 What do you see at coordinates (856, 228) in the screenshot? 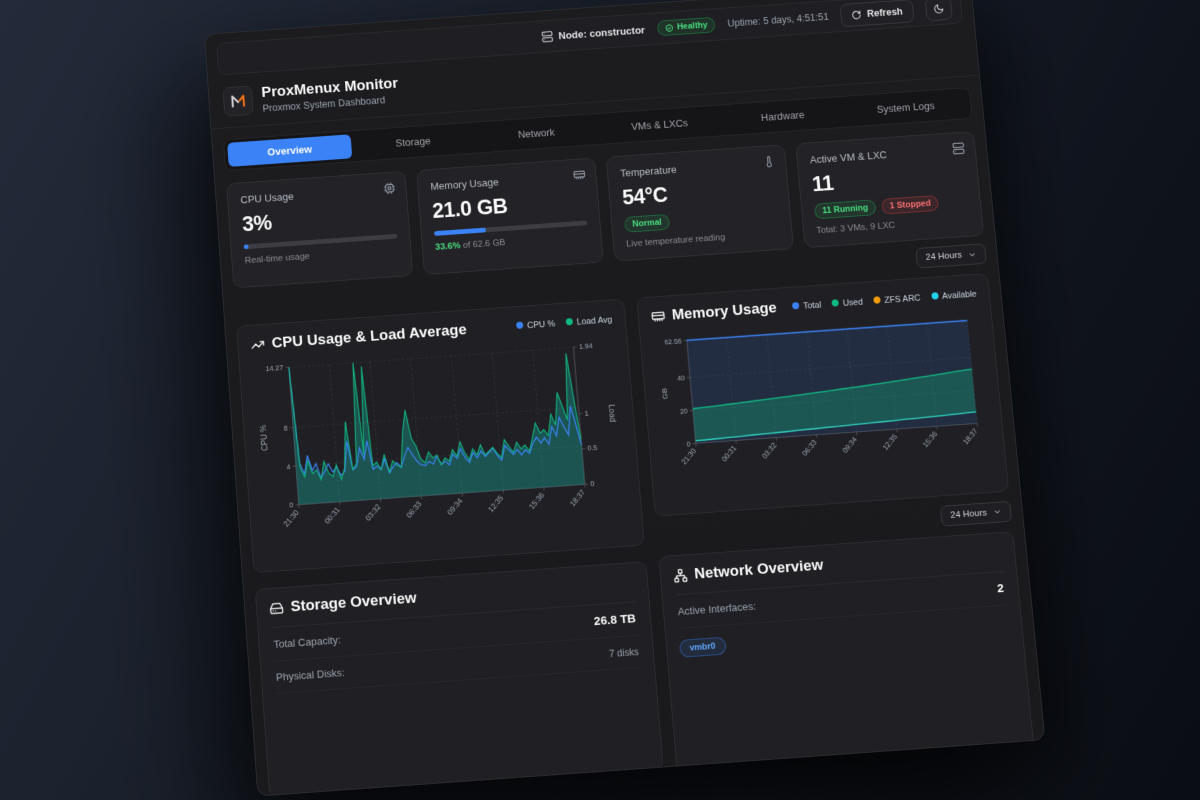
I see `vm-caption: Total: 3 VMs, 9 LXC` at bounding box center [856, 228].